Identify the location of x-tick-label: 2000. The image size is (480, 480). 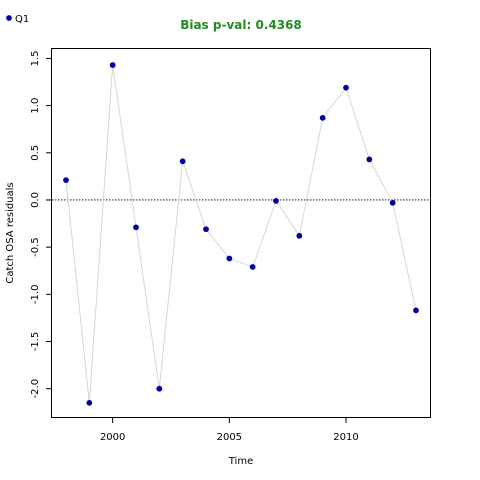
(112, 437).